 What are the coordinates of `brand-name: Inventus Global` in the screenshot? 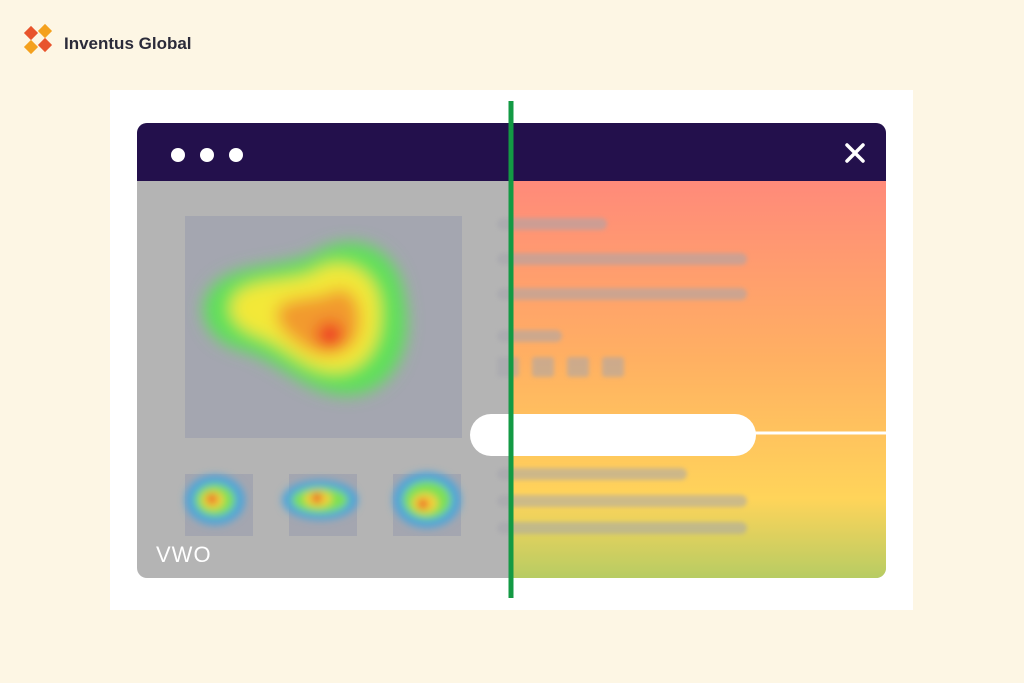 It's located at (128, 43).